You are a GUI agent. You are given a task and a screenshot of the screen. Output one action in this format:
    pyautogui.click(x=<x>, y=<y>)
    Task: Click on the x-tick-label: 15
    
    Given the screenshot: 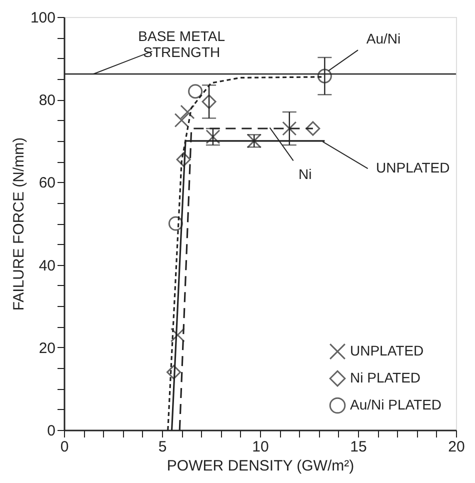 What is the action you would take?
    pyautogui.click(x=358, y=447)
    